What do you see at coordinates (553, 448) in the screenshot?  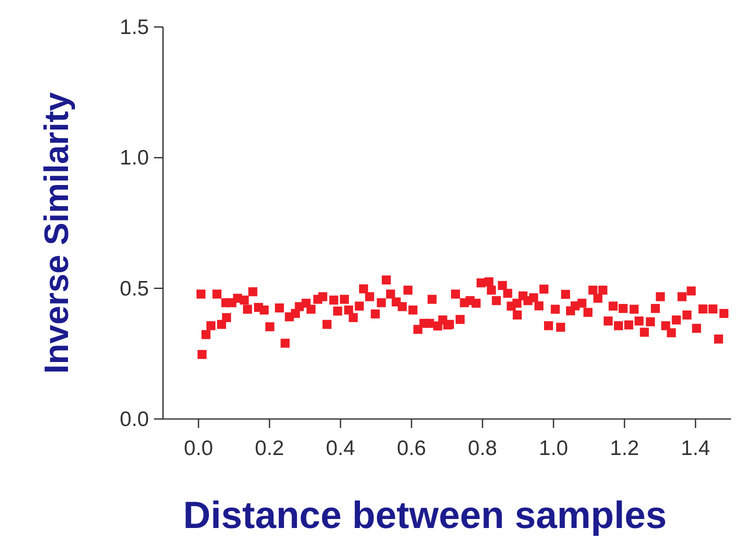 I see `x-tick-label: 1.0` at bounding box center [553, 448].